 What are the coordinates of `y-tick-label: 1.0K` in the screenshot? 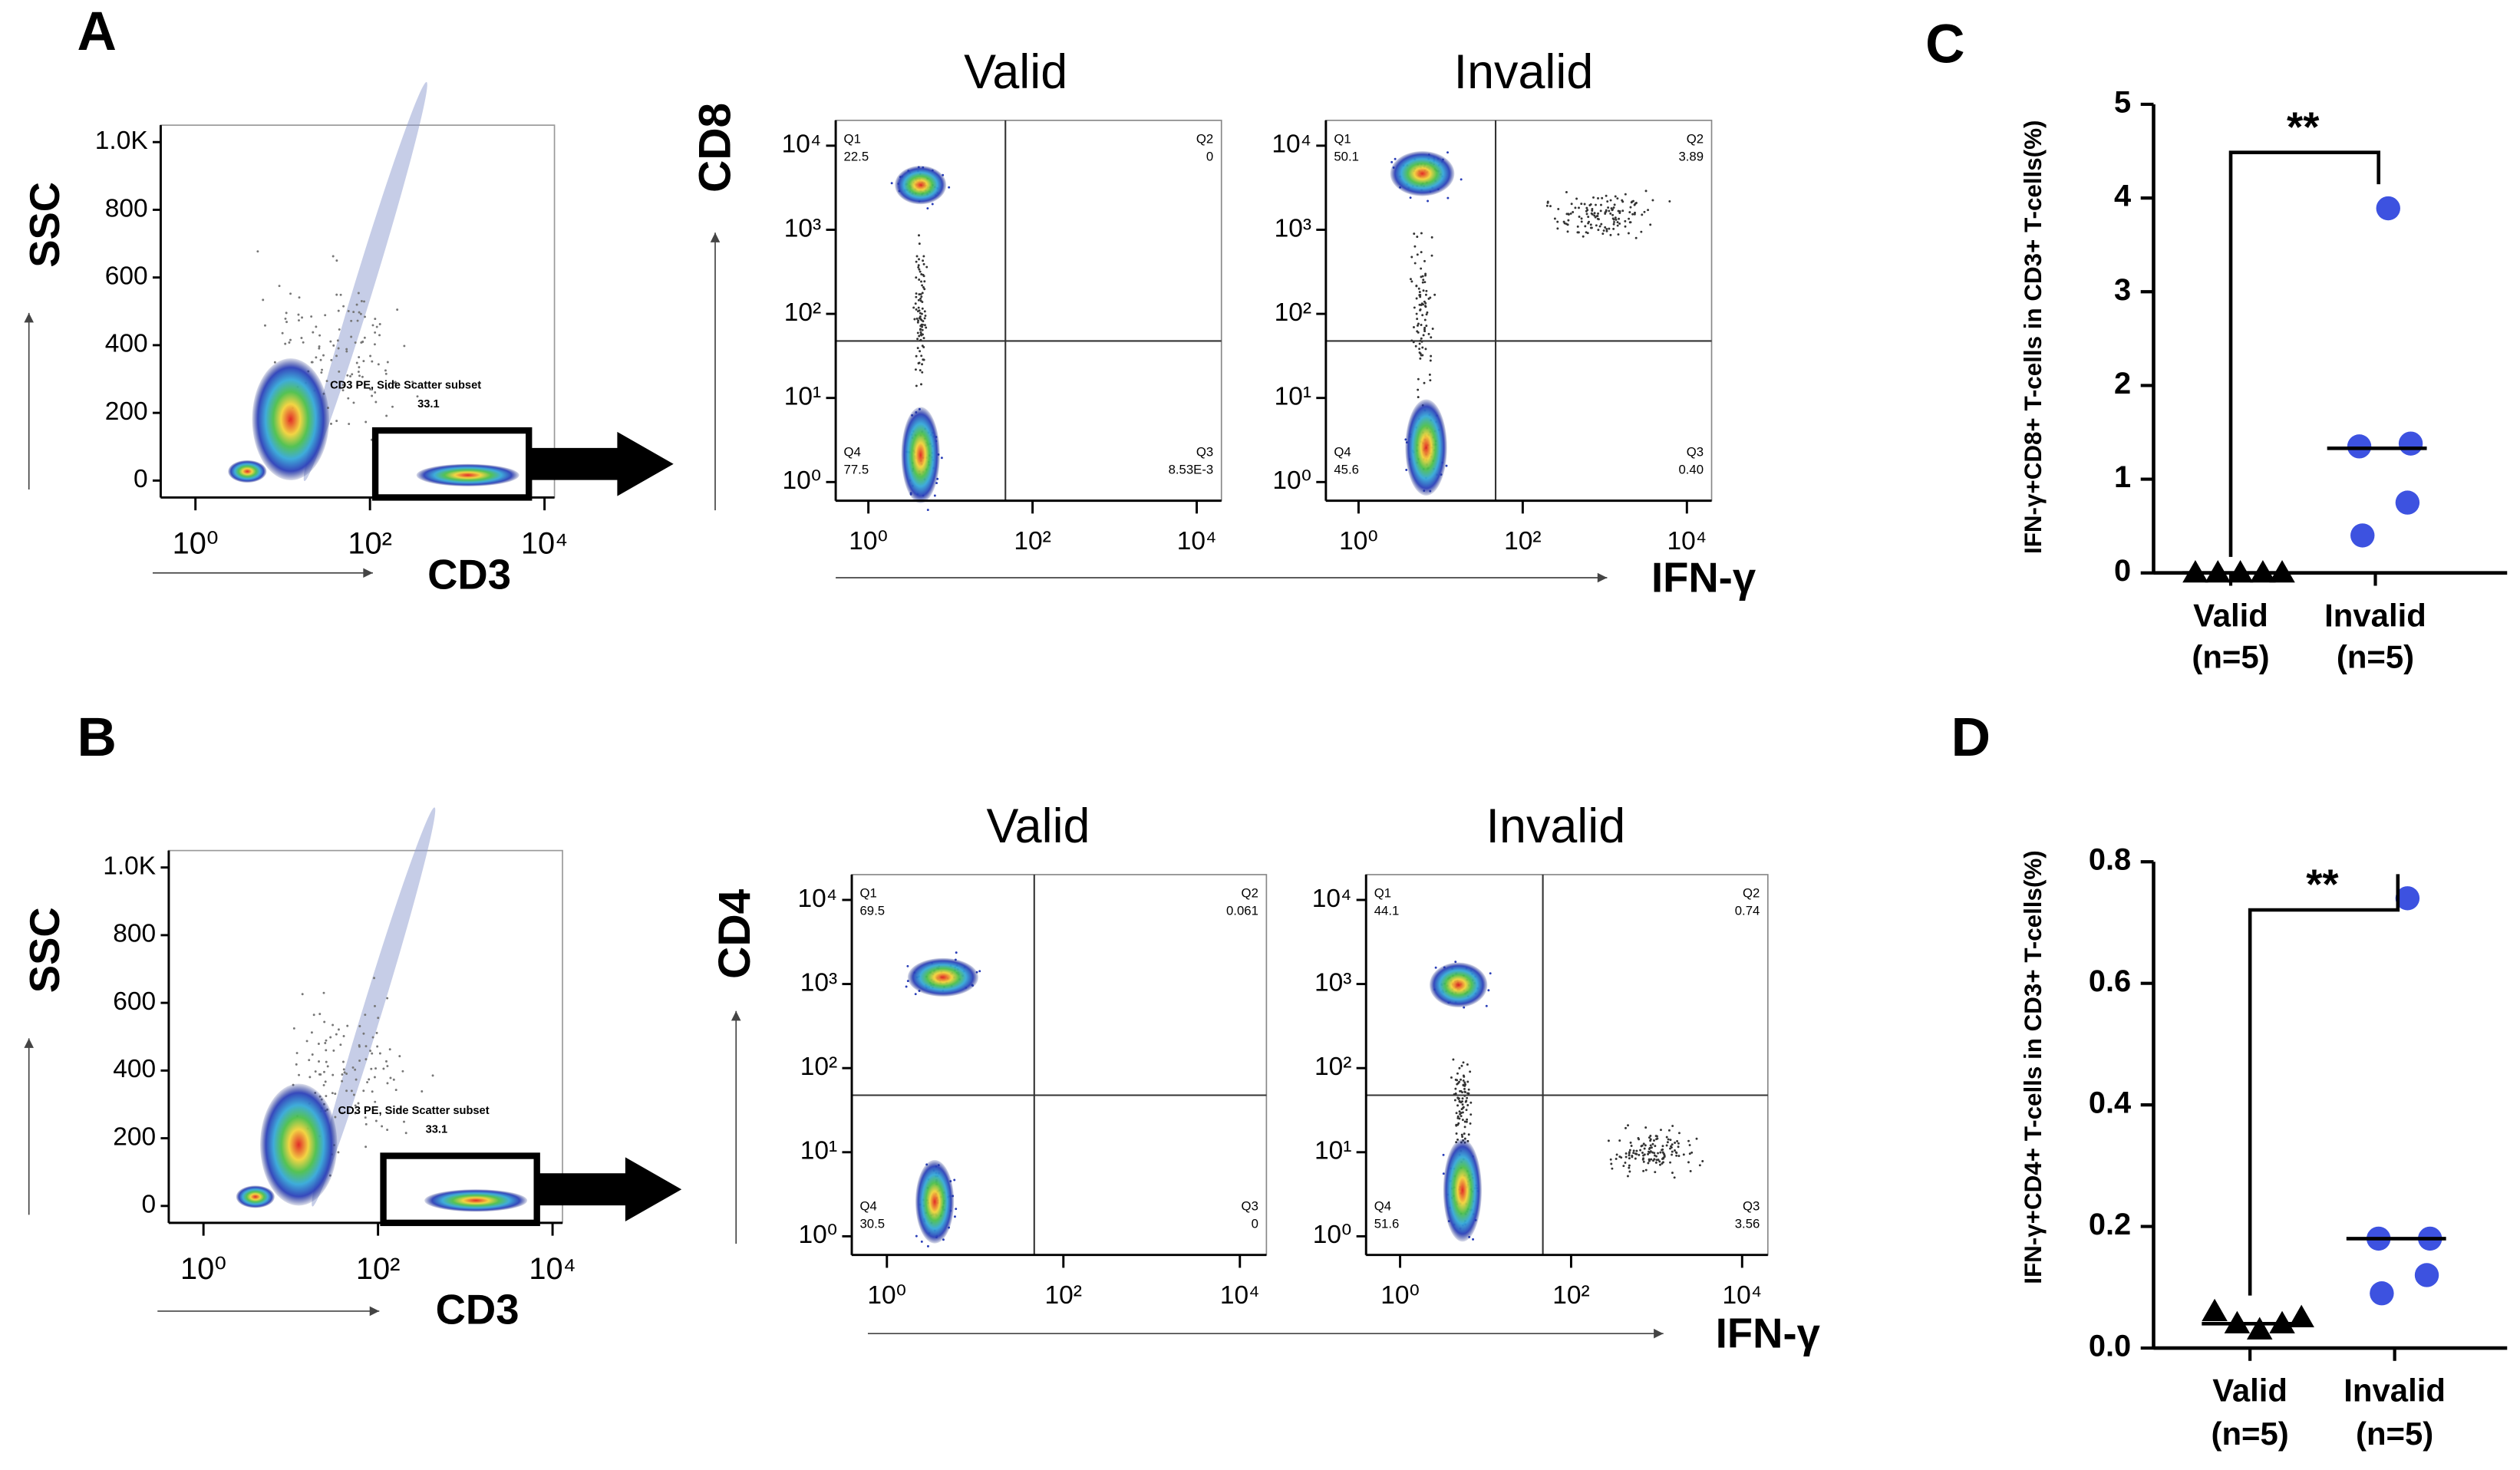 It's located at (121, 141).